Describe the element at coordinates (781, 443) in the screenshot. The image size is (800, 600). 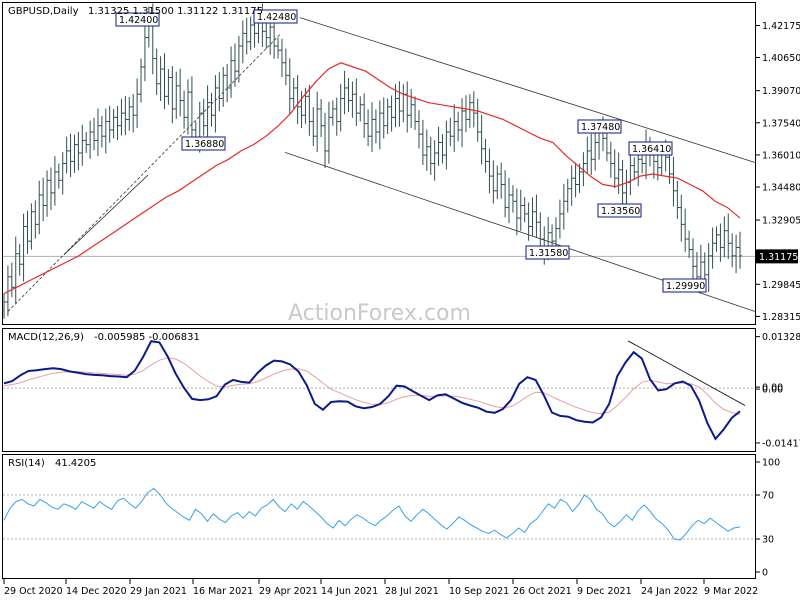
I see `macd-axis-label: -0.014173` at that location.